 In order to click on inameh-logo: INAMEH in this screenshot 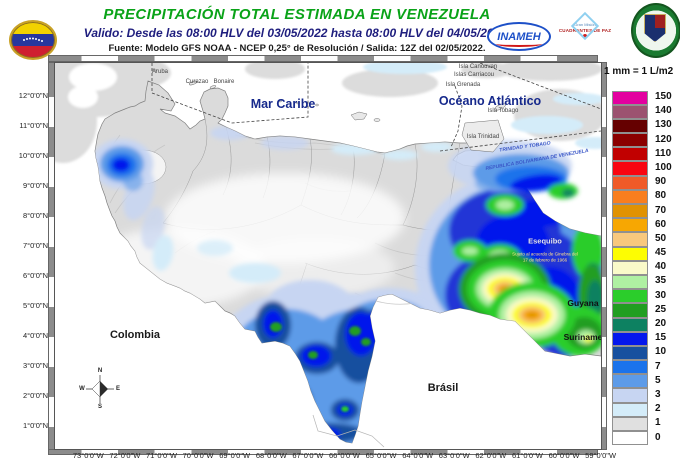, I will do `click(519, 36)`.